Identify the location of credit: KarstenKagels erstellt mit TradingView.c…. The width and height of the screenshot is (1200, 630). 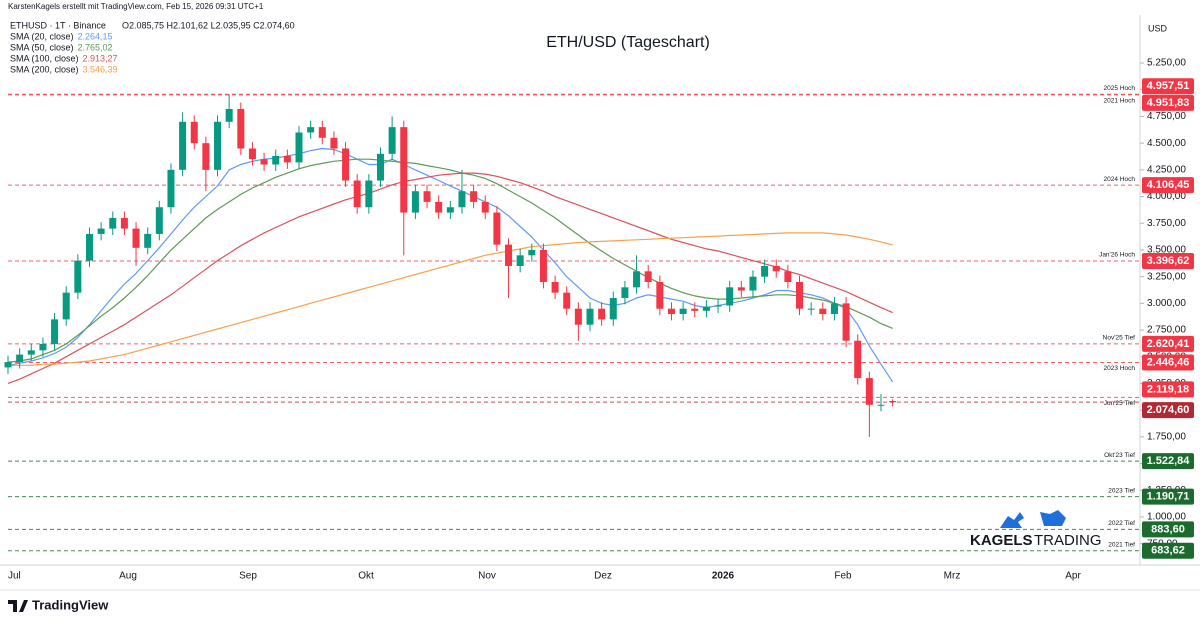
(136, 6).